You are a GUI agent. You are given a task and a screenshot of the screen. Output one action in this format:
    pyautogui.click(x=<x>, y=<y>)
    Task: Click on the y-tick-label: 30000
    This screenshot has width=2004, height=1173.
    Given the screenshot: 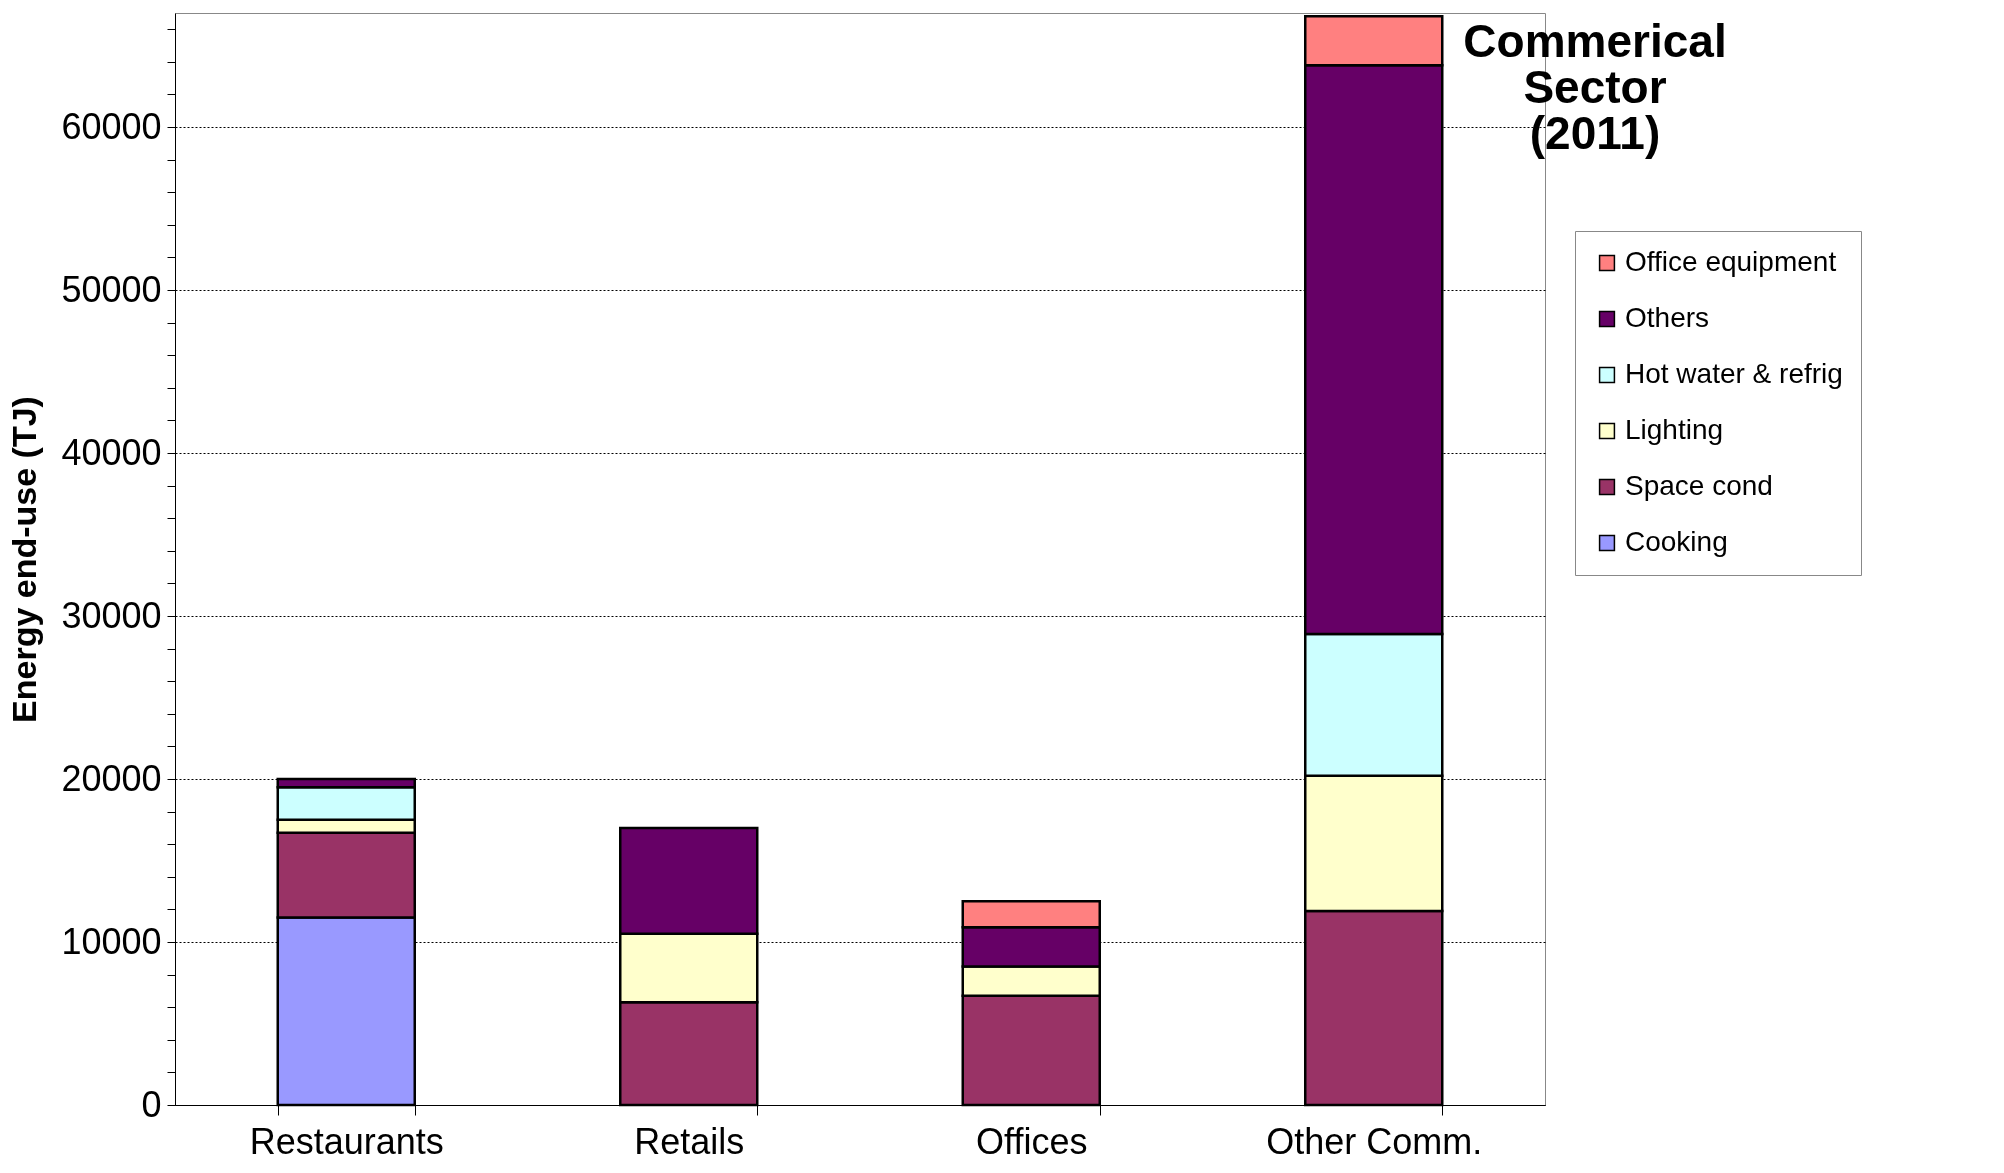 What is the action you would take?
    pyautogui.click(x=111, y=615)
    